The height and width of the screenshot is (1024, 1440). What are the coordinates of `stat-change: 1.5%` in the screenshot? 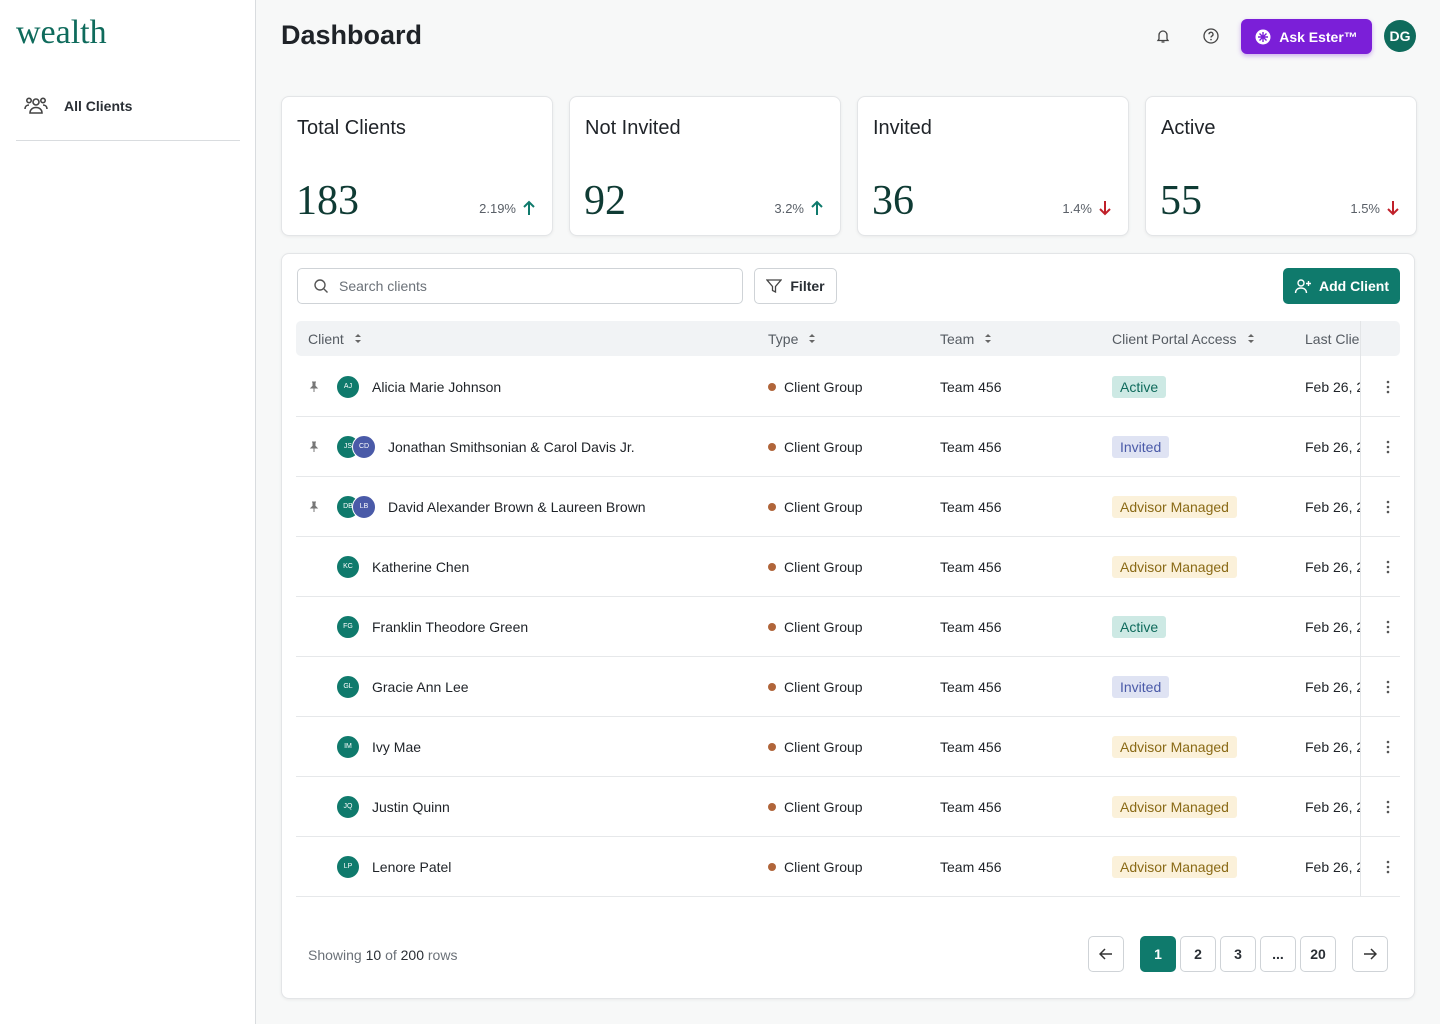 It's located at (1375, 208).